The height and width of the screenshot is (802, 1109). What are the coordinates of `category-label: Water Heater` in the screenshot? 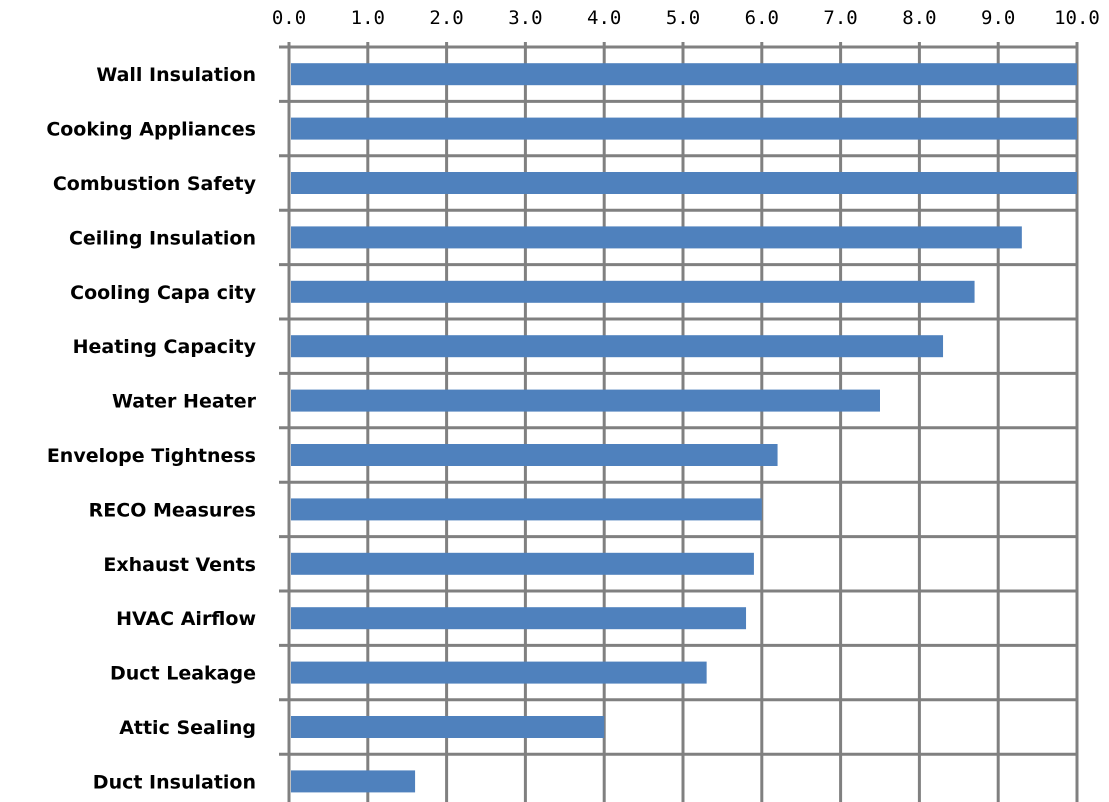 It's located at (184, 402).